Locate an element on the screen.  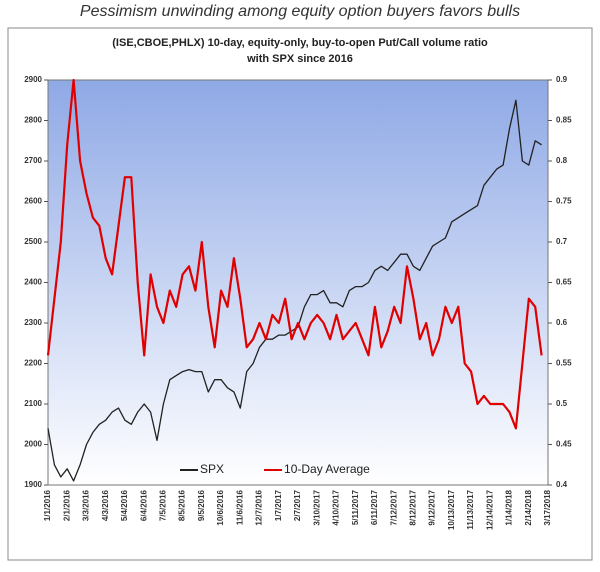
x-tick-label: 8/5/2016 is located at coordinates (182, 505).